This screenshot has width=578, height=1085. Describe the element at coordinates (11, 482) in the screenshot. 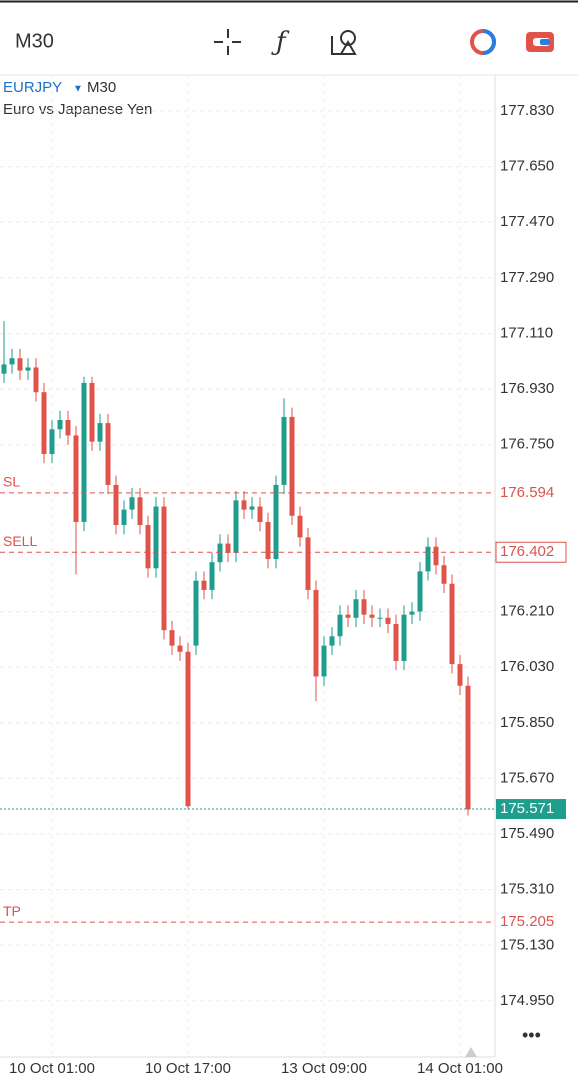

I see `level-name: SL` at that location.